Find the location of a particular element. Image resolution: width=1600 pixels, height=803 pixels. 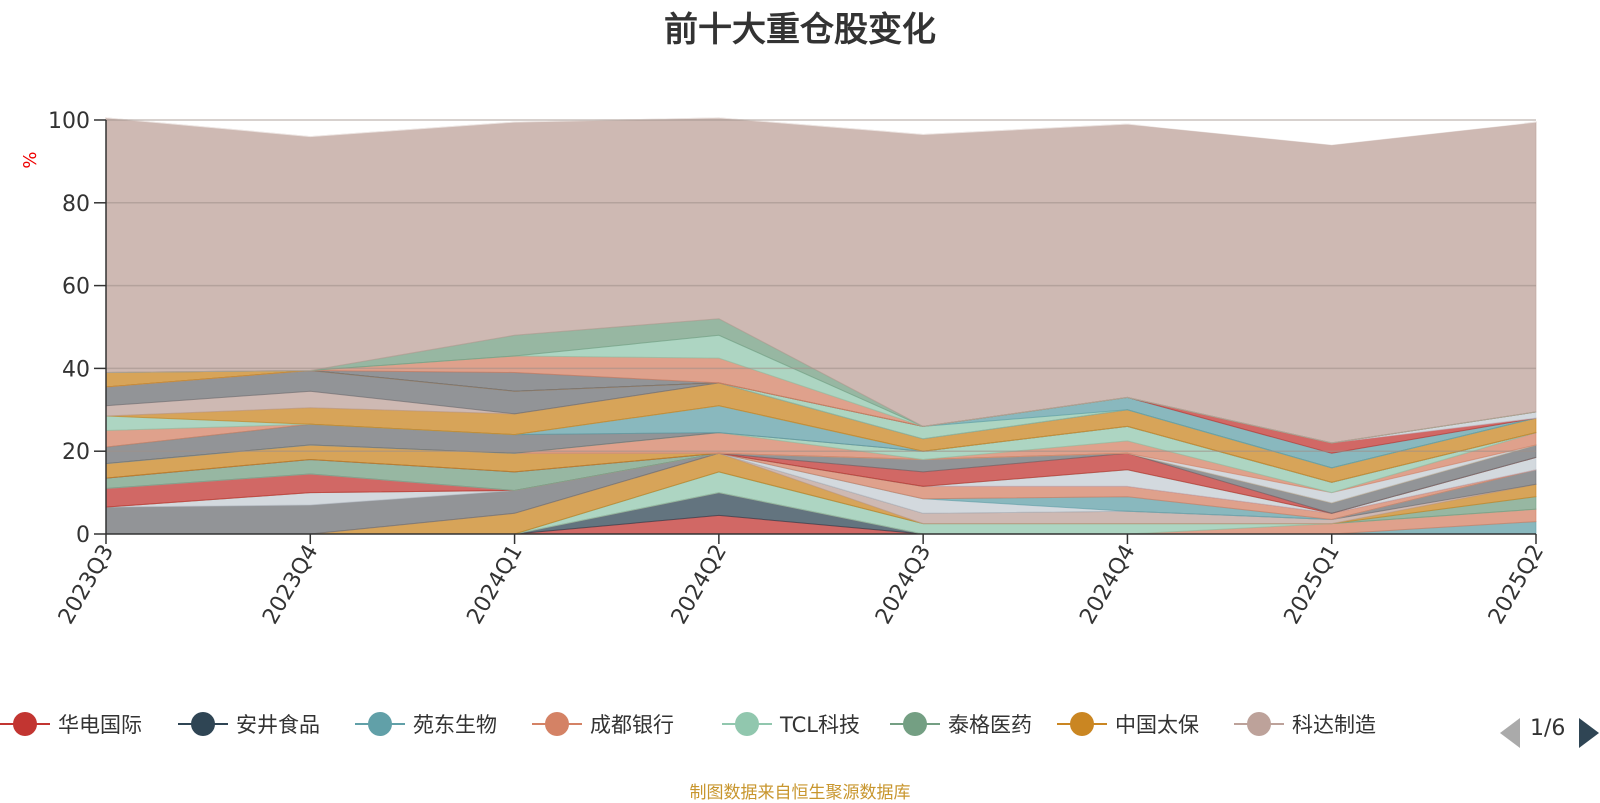

legend-label: 科达制造 is located at coordinates (1334, 725).